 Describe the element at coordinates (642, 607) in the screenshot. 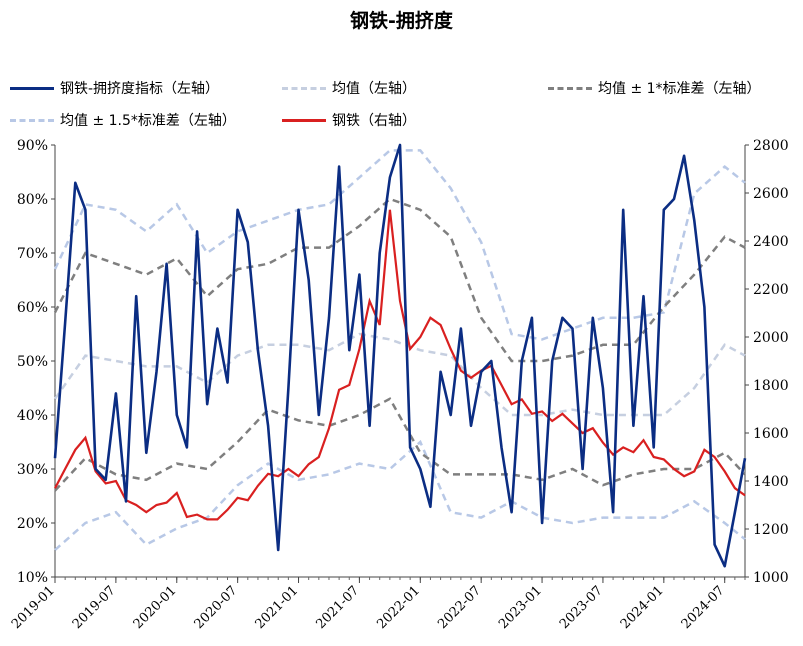

I see `x-tick-label: 2024-01` at that location.